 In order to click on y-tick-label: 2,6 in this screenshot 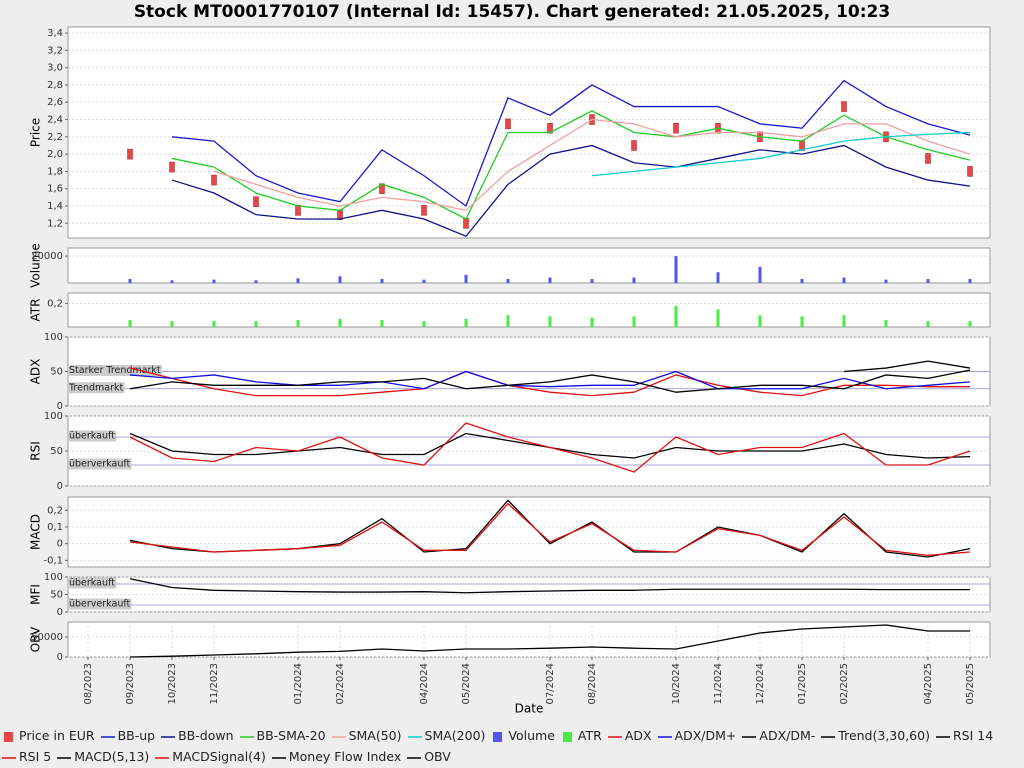, I will do `click(55, 102)`.